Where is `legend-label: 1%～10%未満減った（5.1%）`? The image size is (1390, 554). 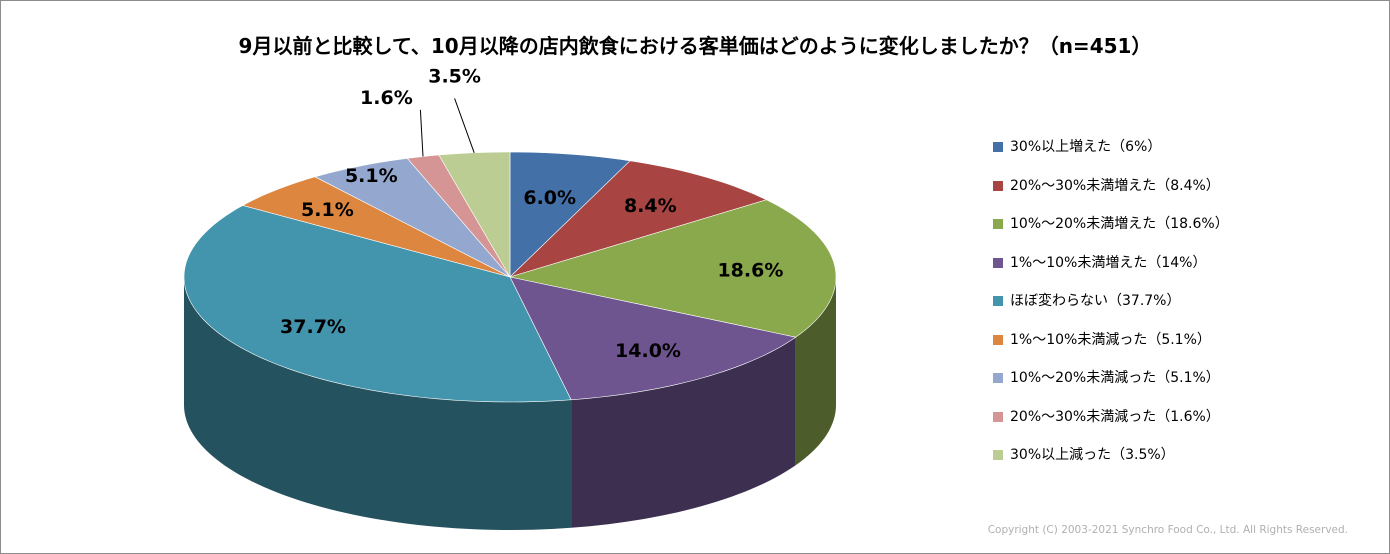
legend-label: 1%～10%未満減った（5.1%） is located at coordinates (1110, 339).